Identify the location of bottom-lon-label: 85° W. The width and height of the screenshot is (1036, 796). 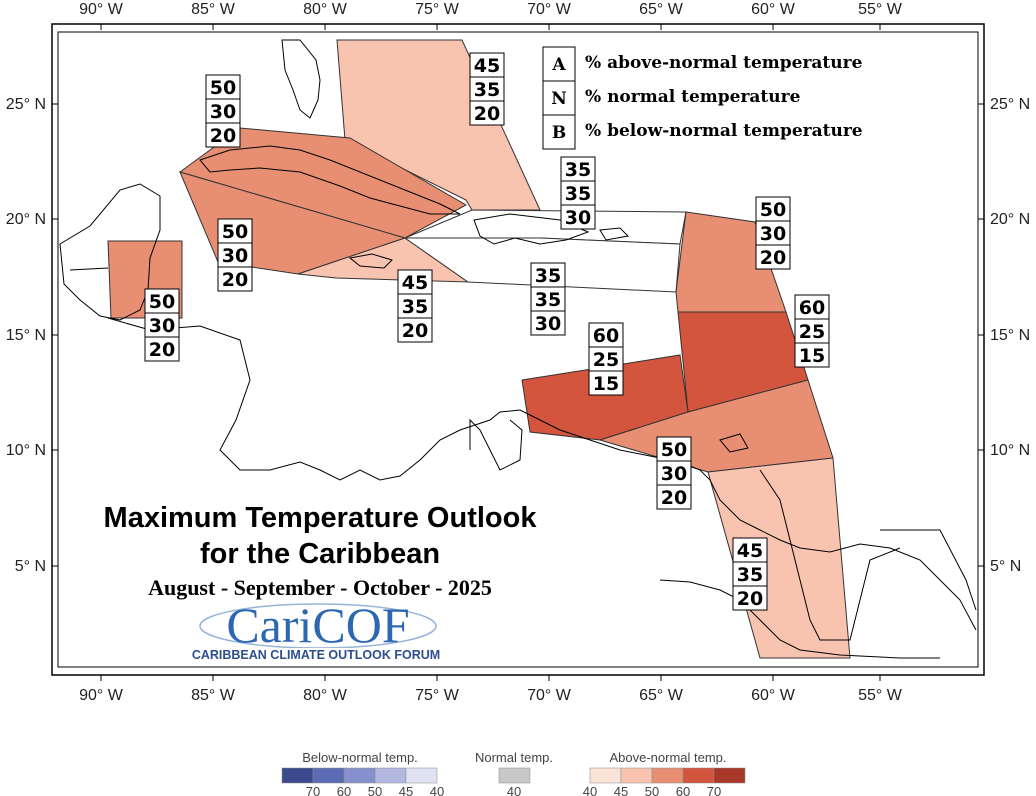
(213, 695).